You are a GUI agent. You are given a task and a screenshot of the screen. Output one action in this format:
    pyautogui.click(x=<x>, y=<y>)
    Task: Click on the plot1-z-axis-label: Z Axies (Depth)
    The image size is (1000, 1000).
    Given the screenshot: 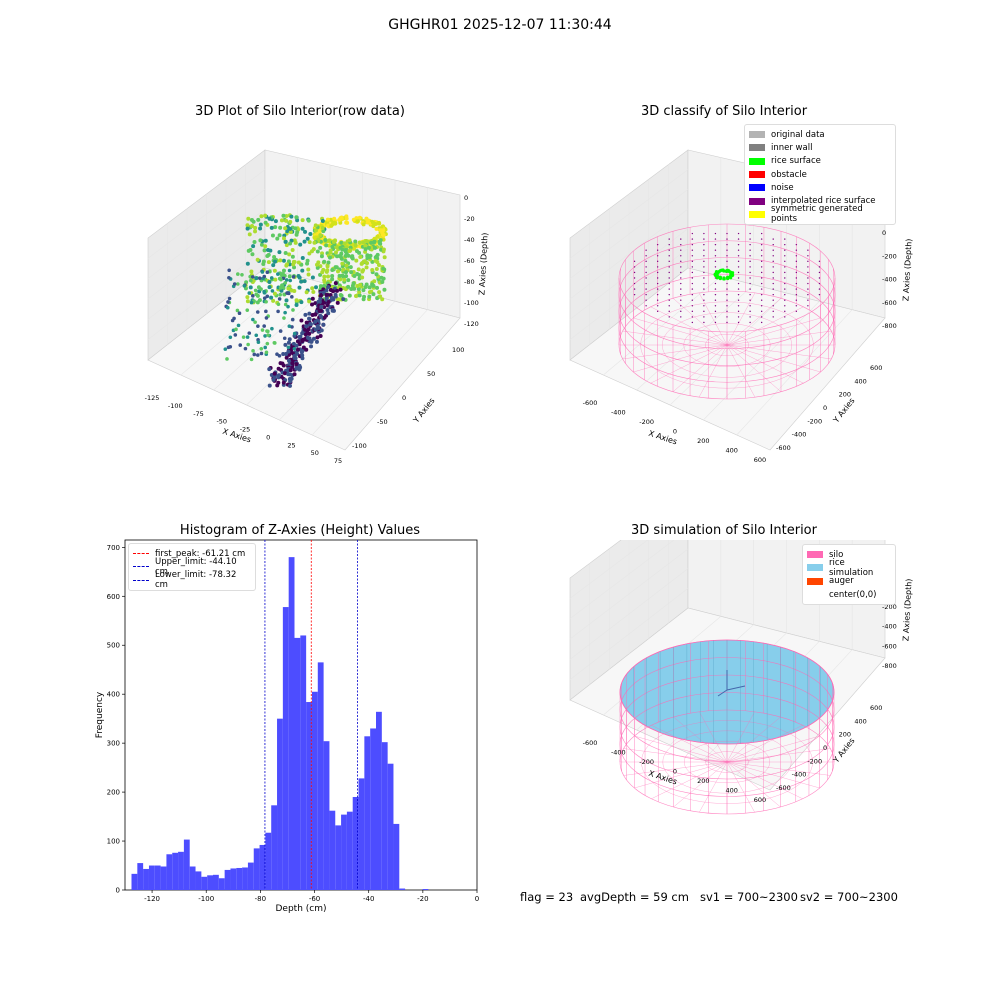 What is the action you would take?
    pyautogui.click(x=483, y=263)
    